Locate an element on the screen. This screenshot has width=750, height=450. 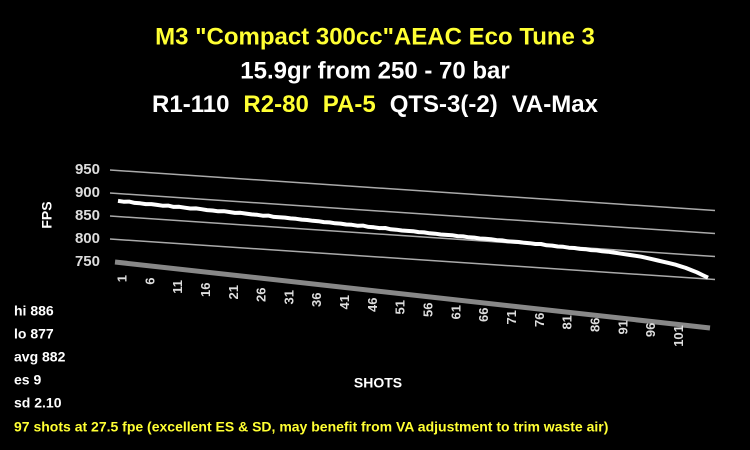
x-tick-label: 51 is located at coordinates (400, 307).